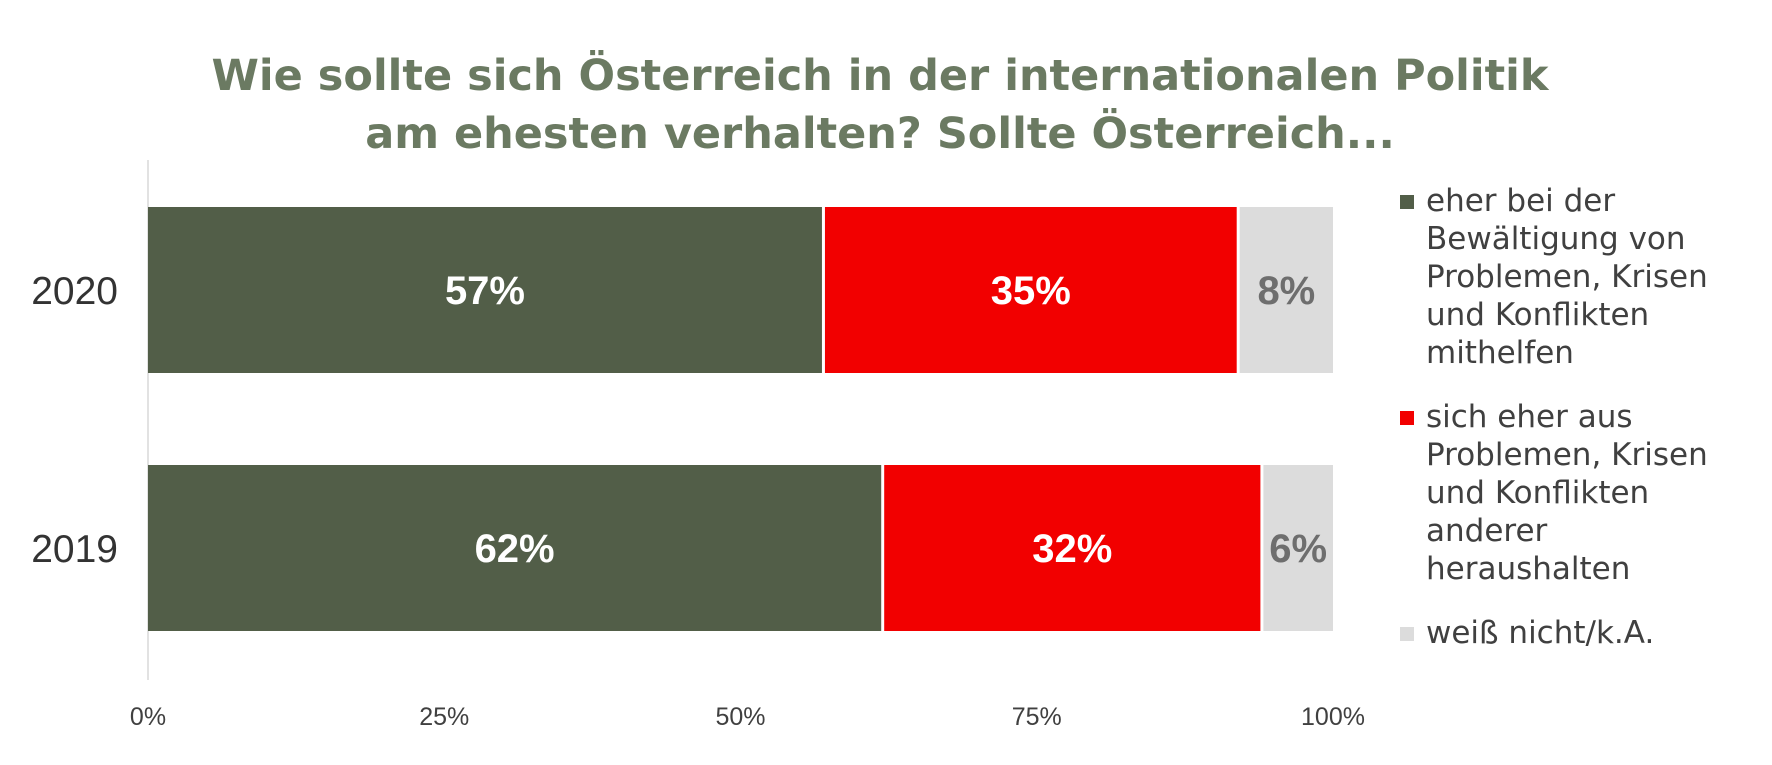 This screenshot has height=765, width=1772. Describe the element at coordinates (74, 549) in the screenshot. I see `category-label-2019: 2019` at that location.